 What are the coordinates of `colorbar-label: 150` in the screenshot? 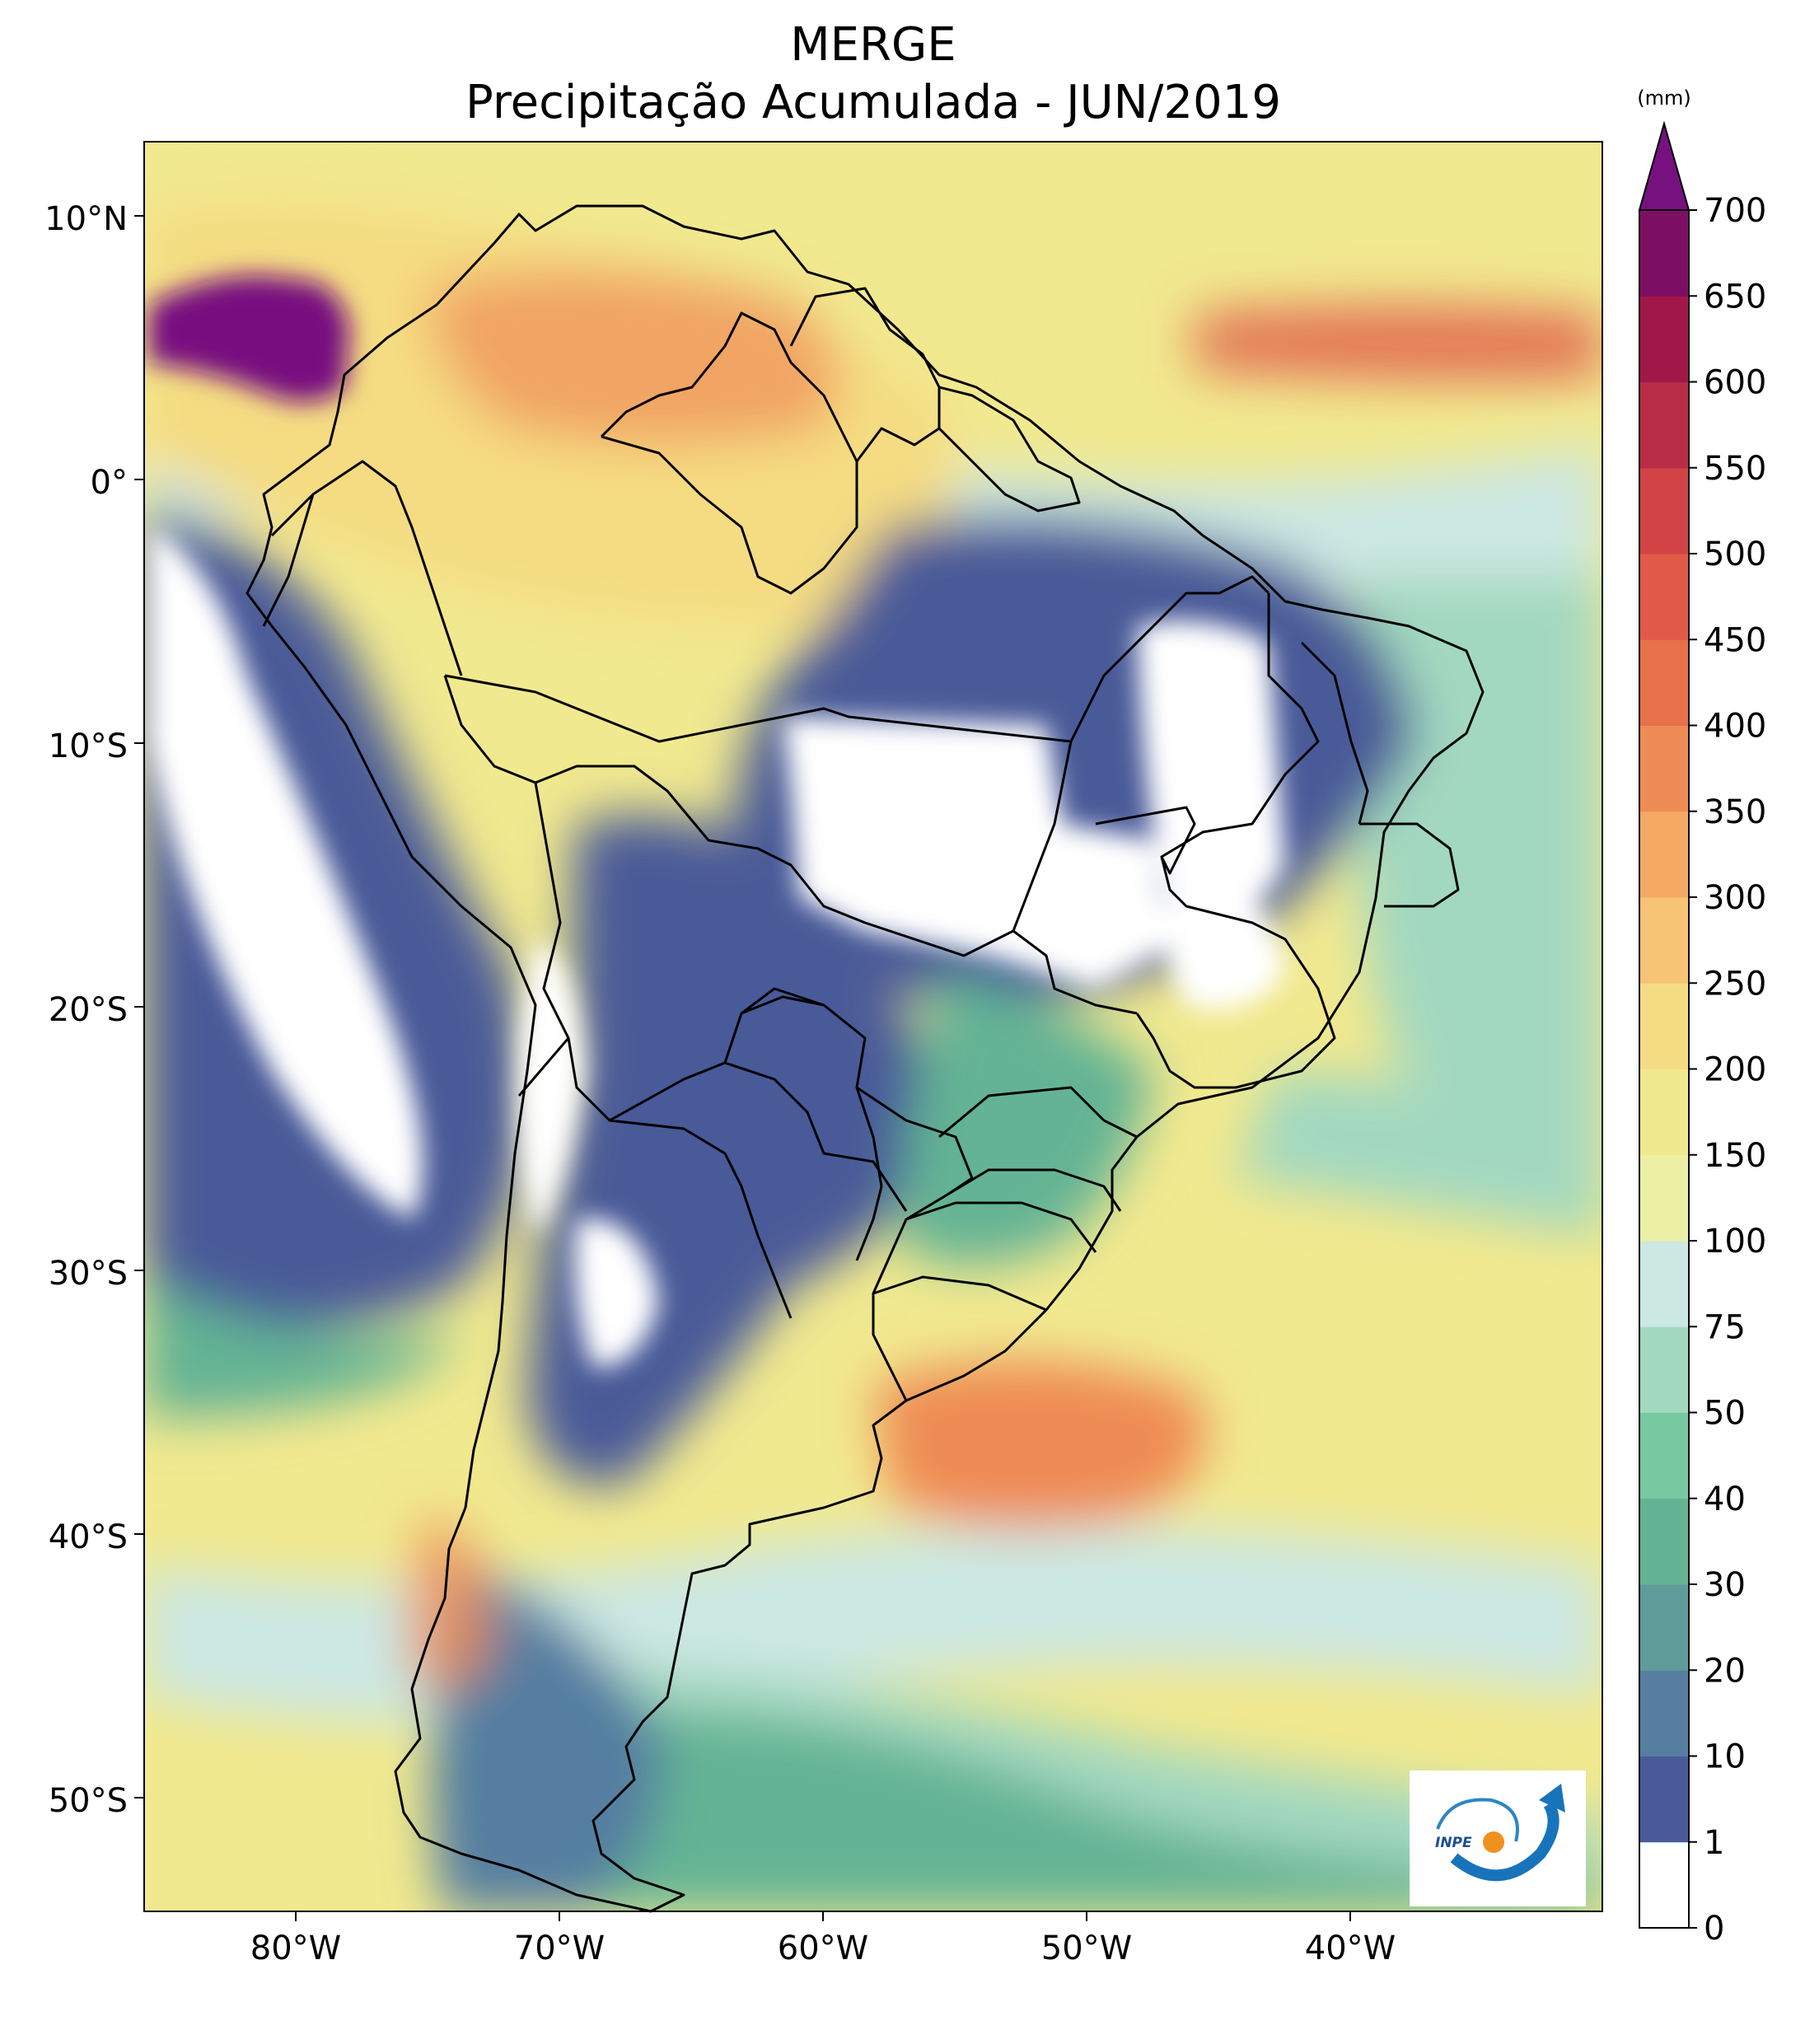 It's located at (1735, 1156).